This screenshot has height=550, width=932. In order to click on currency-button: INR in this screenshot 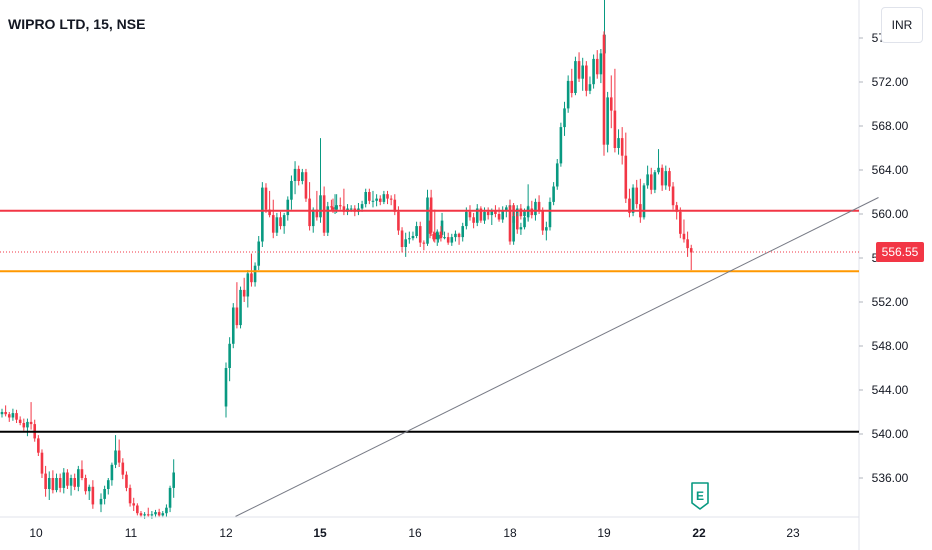, I will do `click(902, 25)`.